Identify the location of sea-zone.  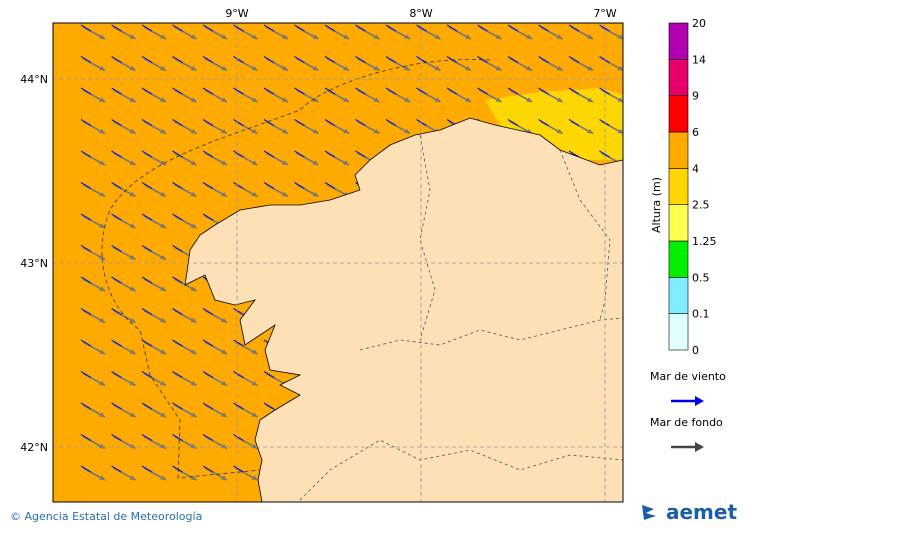
(554, 124).